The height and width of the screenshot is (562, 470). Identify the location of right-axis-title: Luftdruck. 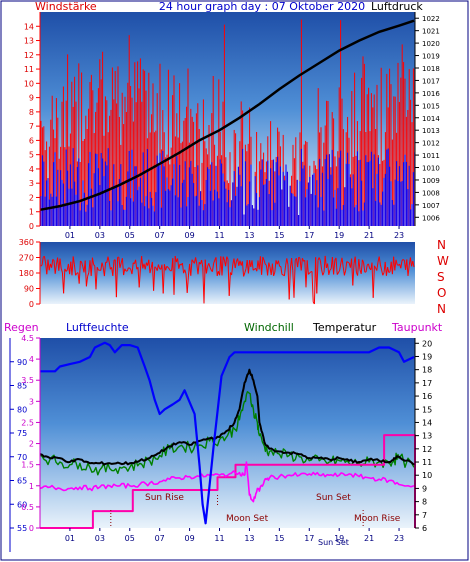
(397, 6).